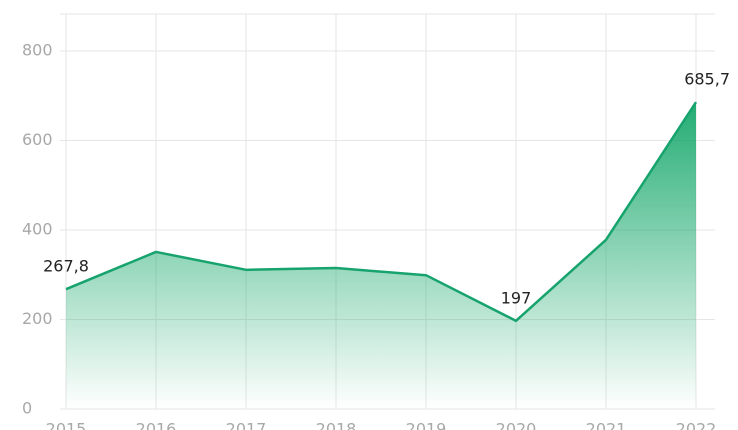 The image size is (738, 430). What do you see at coordinates (426, 425) in the screenshot?
I see `x-tick-label: 2019` at bounding box center [426, 425].